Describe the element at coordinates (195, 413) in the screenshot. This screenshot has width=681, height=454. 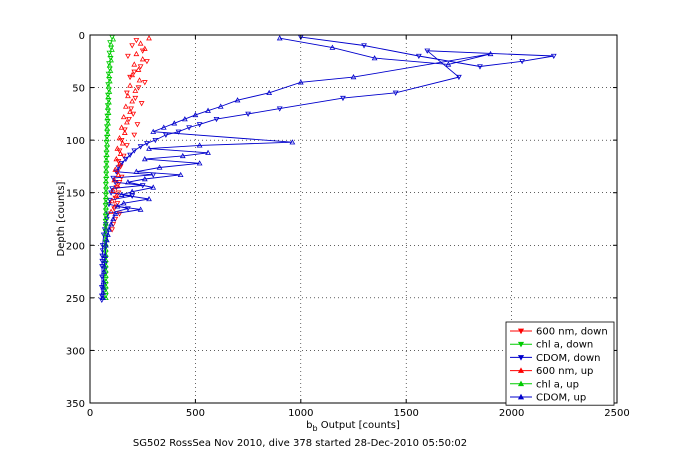
I see `x-tick-label: 500` at that location.